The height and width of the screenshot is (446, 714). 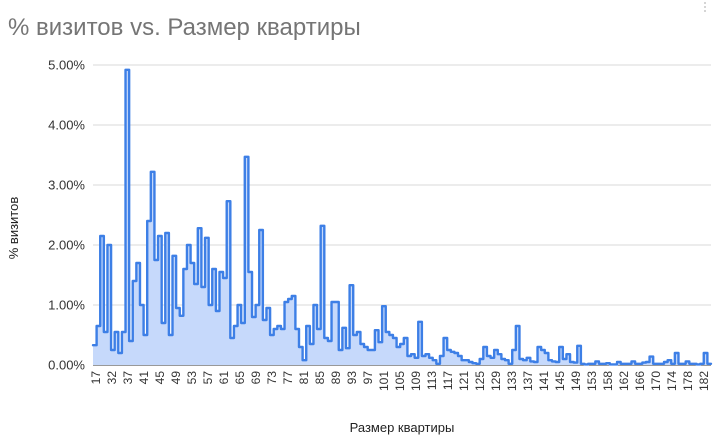 I want to click on x-tick-label: 57, so click(x=208, y=378).